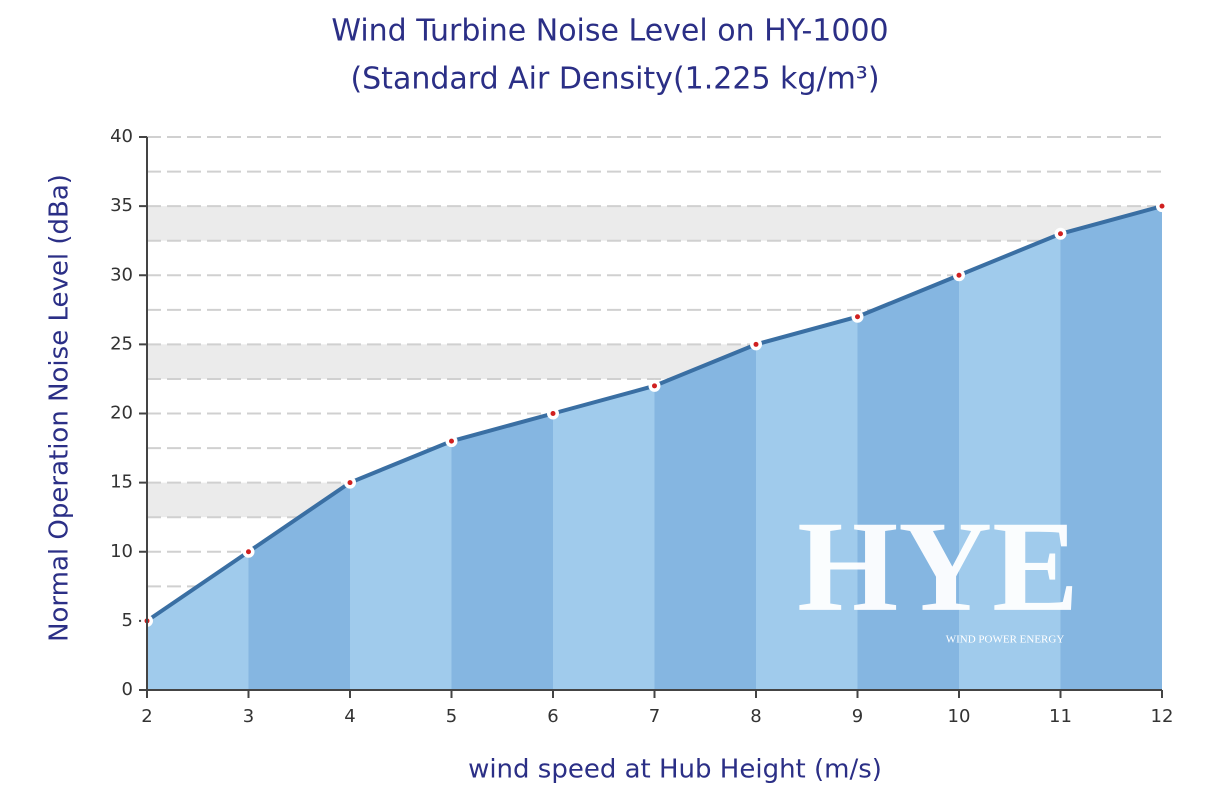 This screenshot has width=1208, height=788. Describe the element at coordinates (60, 408) in the screenshot. I see `y-axis-label: Normal Operation Noise Level (dBa)` at that location.